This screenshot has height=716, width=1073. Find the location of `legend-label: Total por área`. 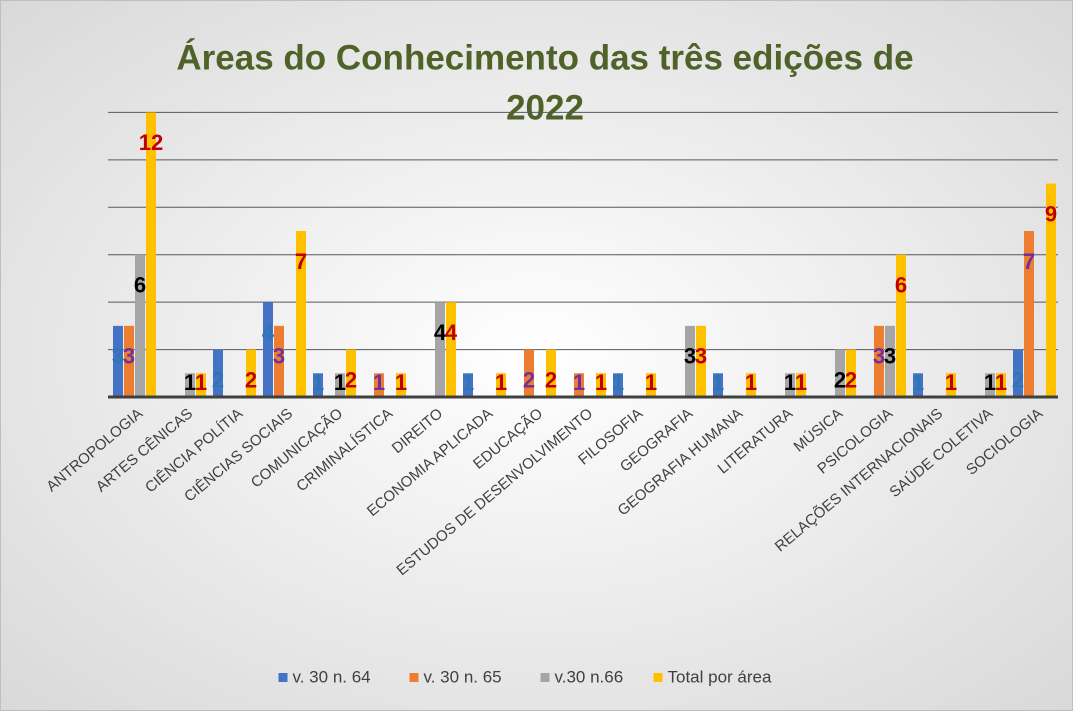

legend-label: Total por área is located at coordinates (720, 676).